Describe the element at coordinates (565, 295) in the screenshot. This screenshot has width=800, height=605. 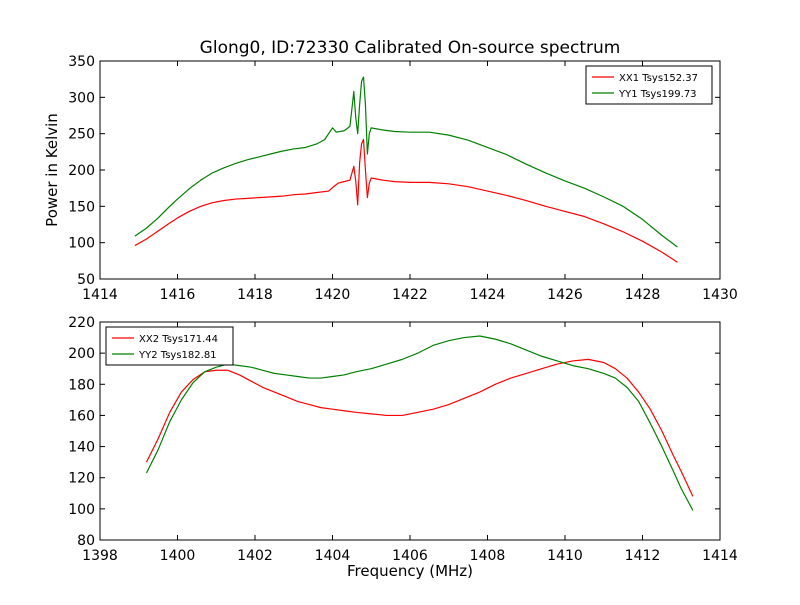
I see `top-x-tick-label: 1426` at that location.